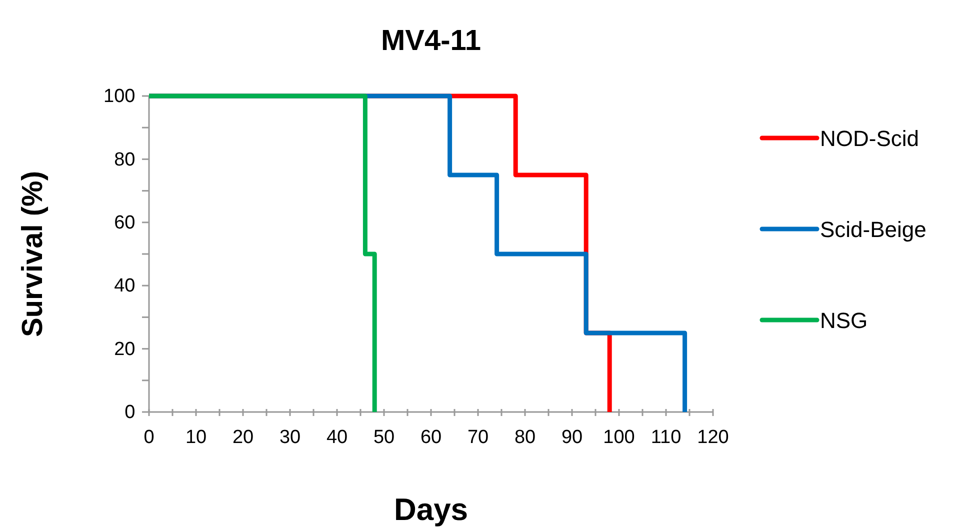 The image size is (970, 532). Describe the element at coordinates (384, 437) in the screenshot. I see `x-tick-label: 50` at that location.